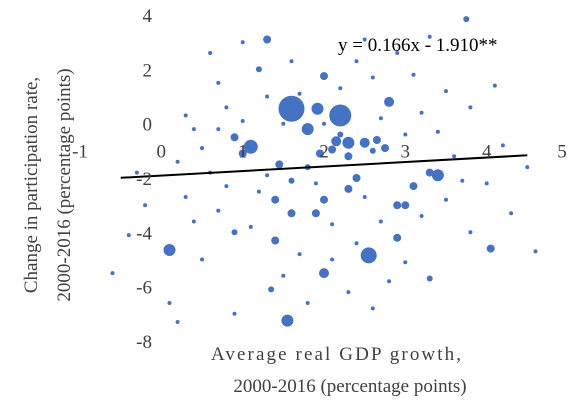 The height and width of the screenshot is (411, 568). Describe the element at coordinates (324, 166) in the screenshot. I see `trendline` at that location.